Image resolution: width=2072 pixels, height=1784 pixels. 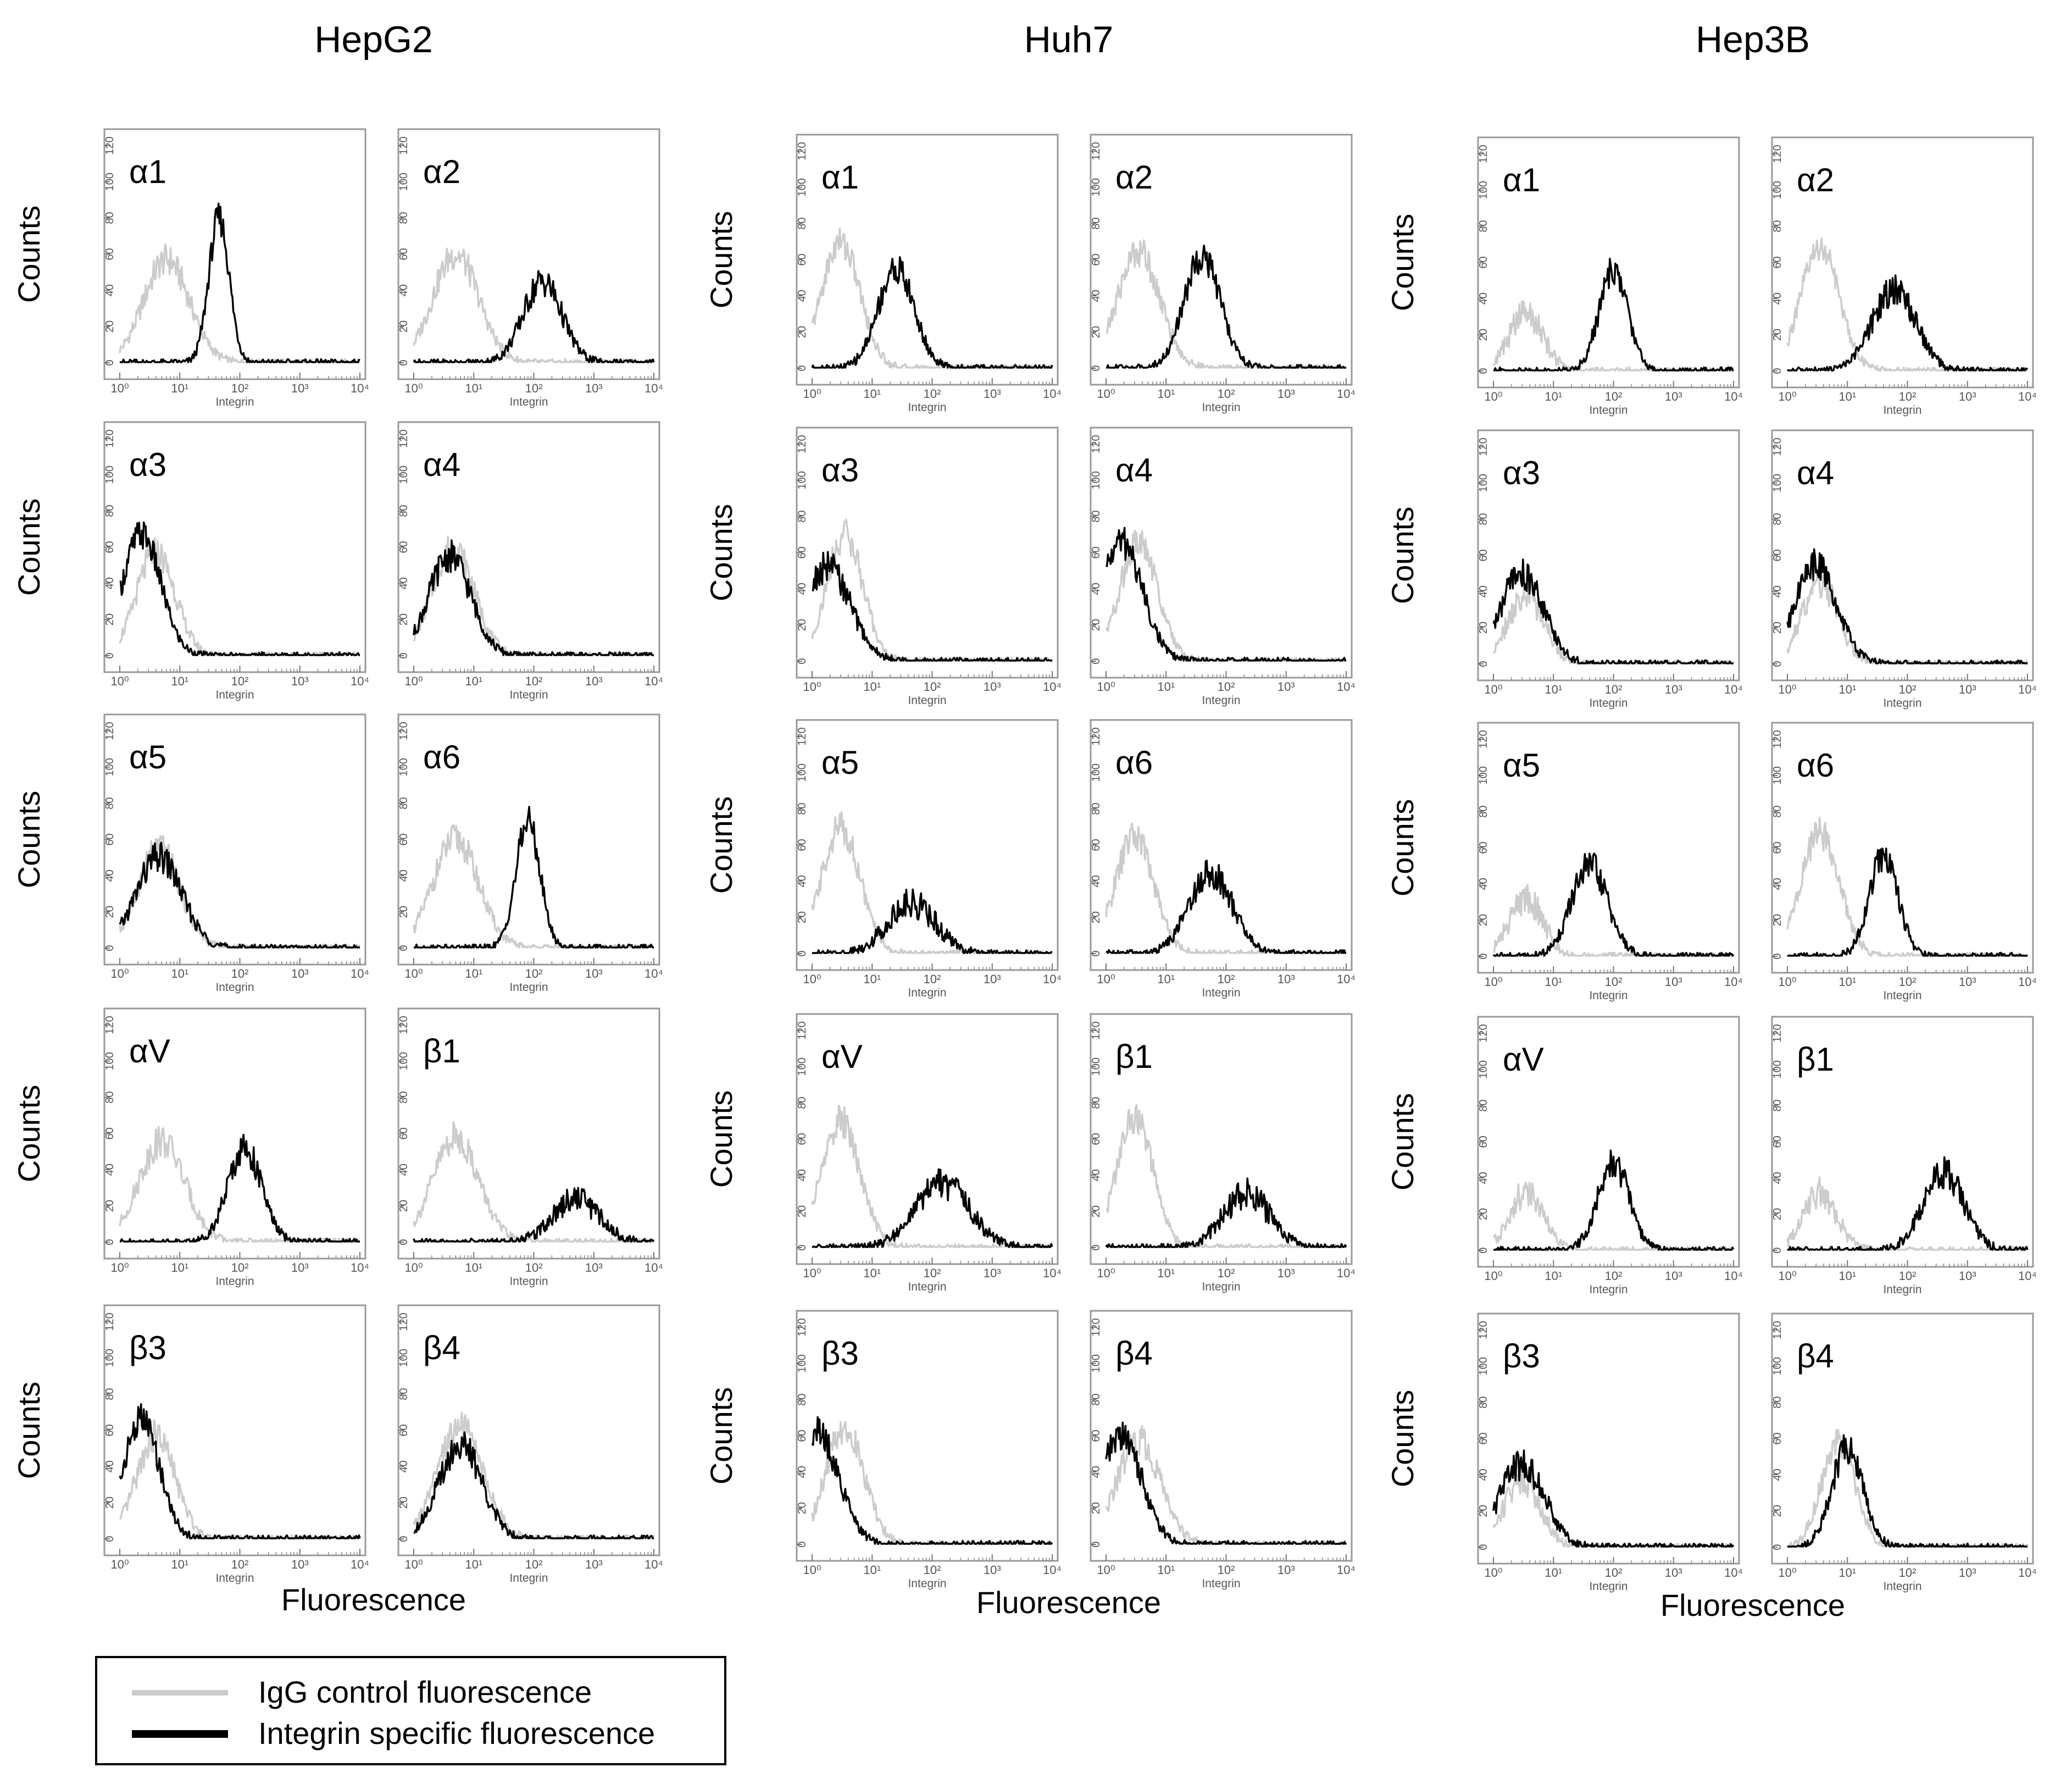 What do you see at coordinates (1524, 1059) in the screenshot?
I see `panel-label: αV` at bounding box center [1524, 1059].